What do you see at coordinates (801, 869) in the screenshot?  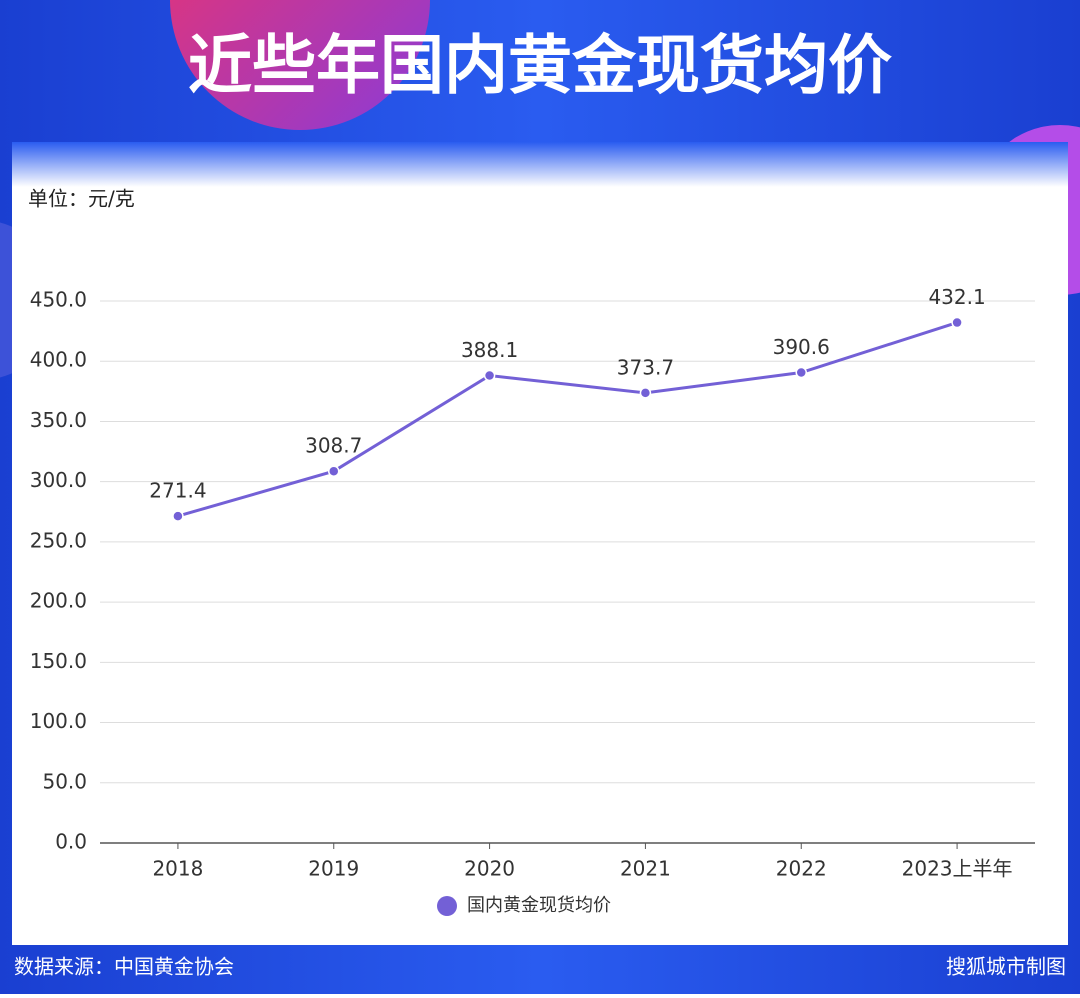 I see `x-tick-label: 2022` at bounding box center [801, 869].